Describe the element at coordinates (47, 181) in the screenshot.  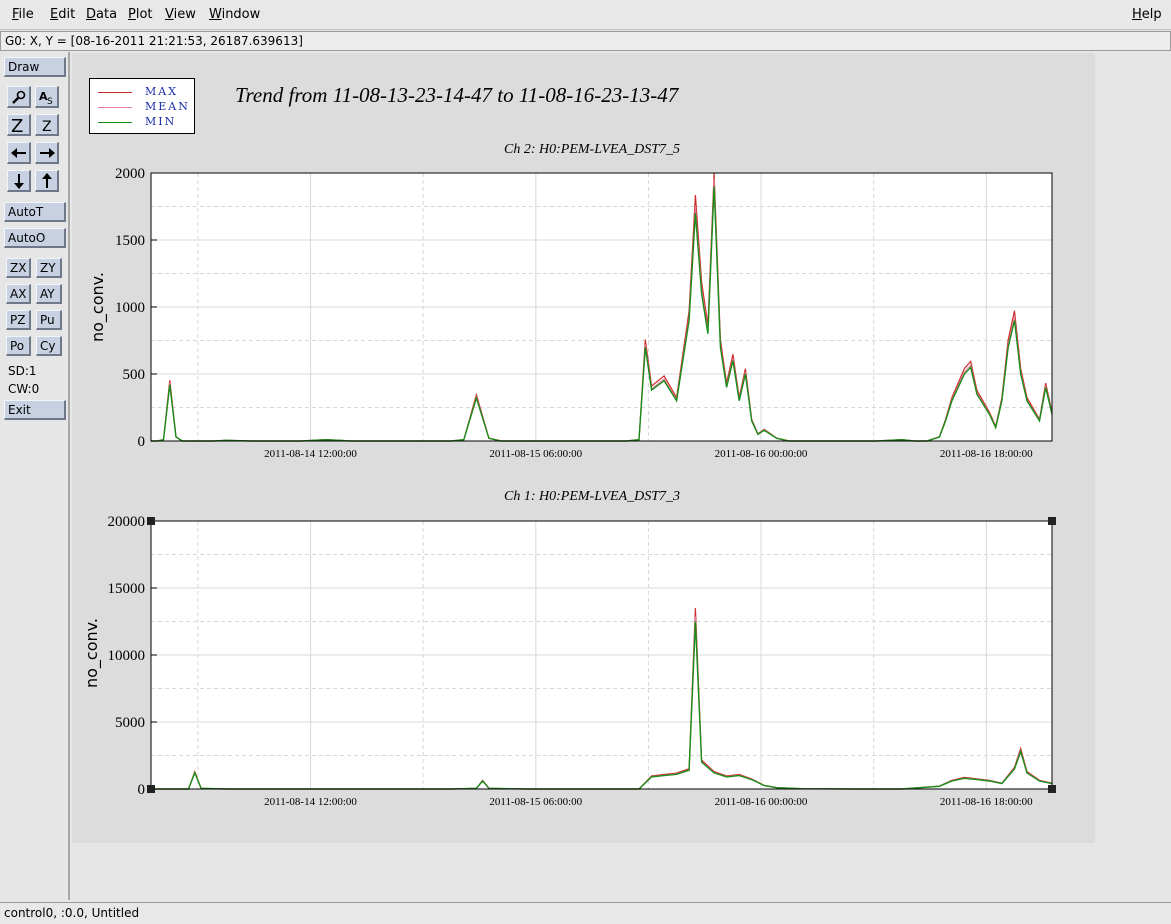
I see `arrow-up-icon` at that location.